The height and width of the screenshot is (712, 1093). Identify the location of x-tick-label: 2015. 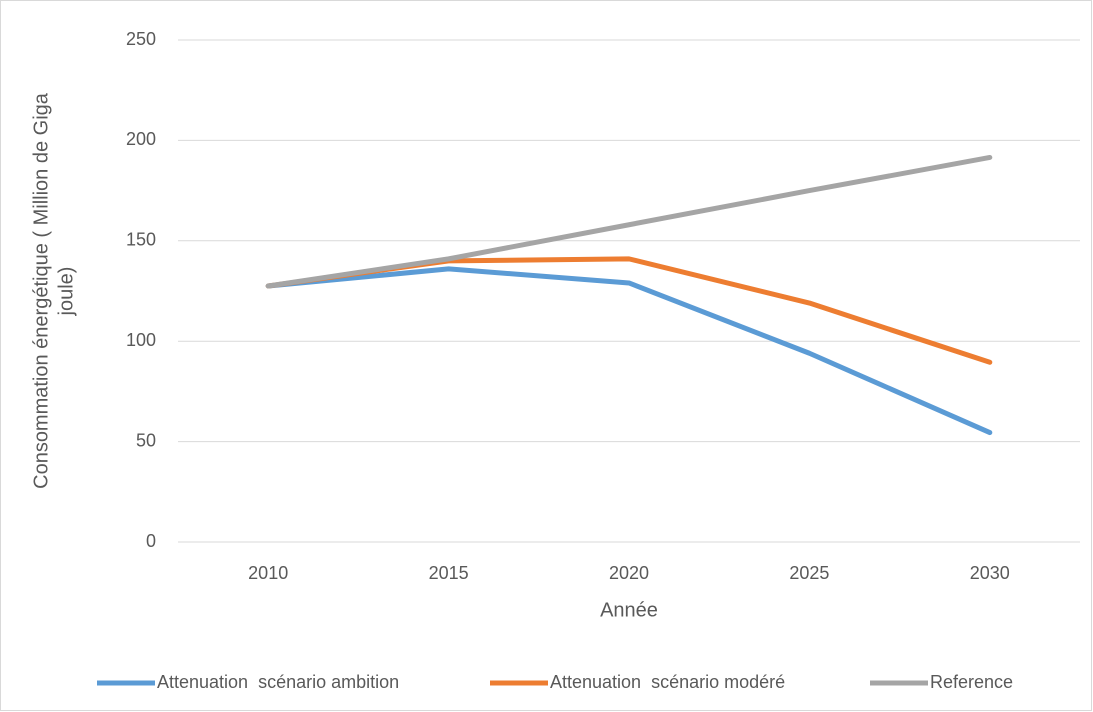
(449, 573).